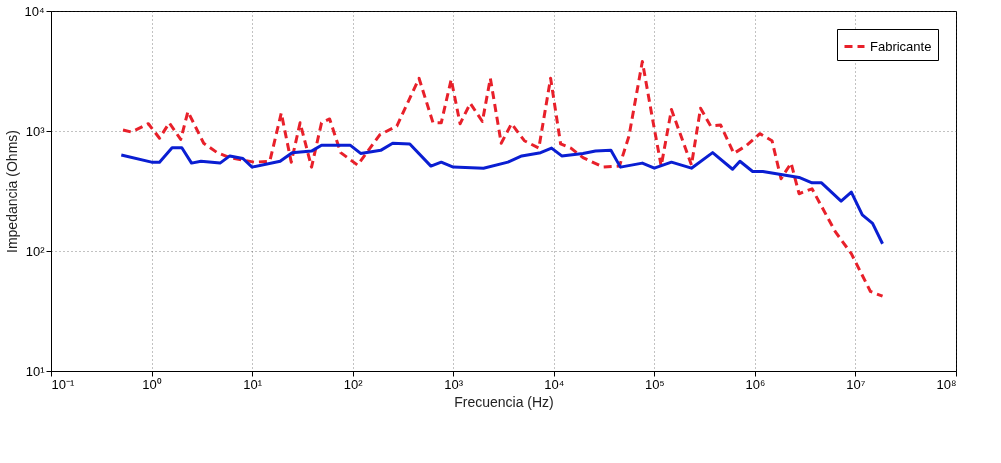  I want to click on x-tick-label: 10⁴, so click(554, 384).